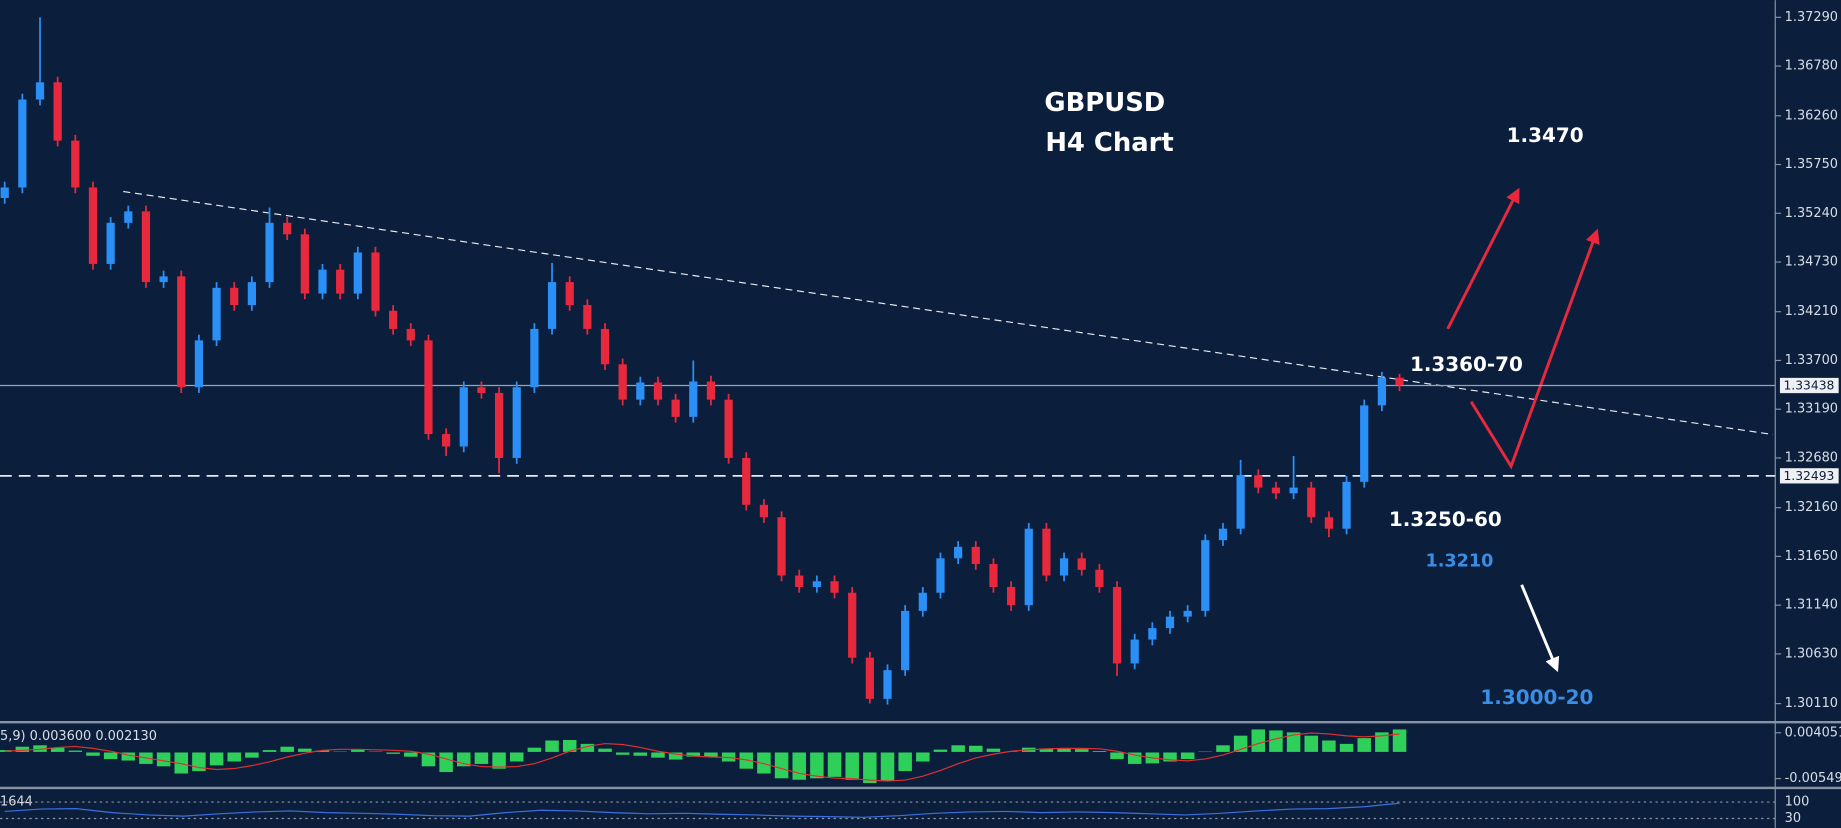 This screenshot has width=1841, height=828. I want to click on osc-label: 1644, so click(16, 802).